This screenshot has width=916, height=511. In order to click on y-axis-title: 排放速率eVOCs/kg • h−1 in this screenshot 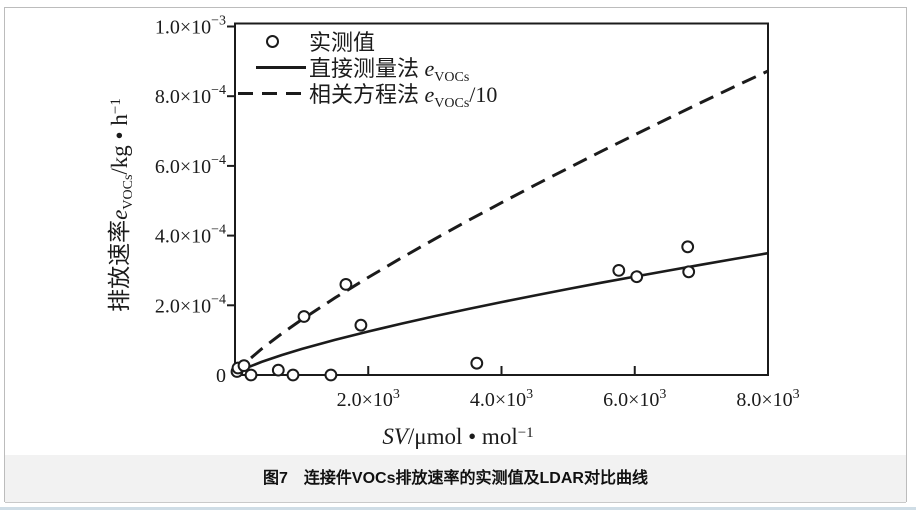, I will do `click(121, 205)`.